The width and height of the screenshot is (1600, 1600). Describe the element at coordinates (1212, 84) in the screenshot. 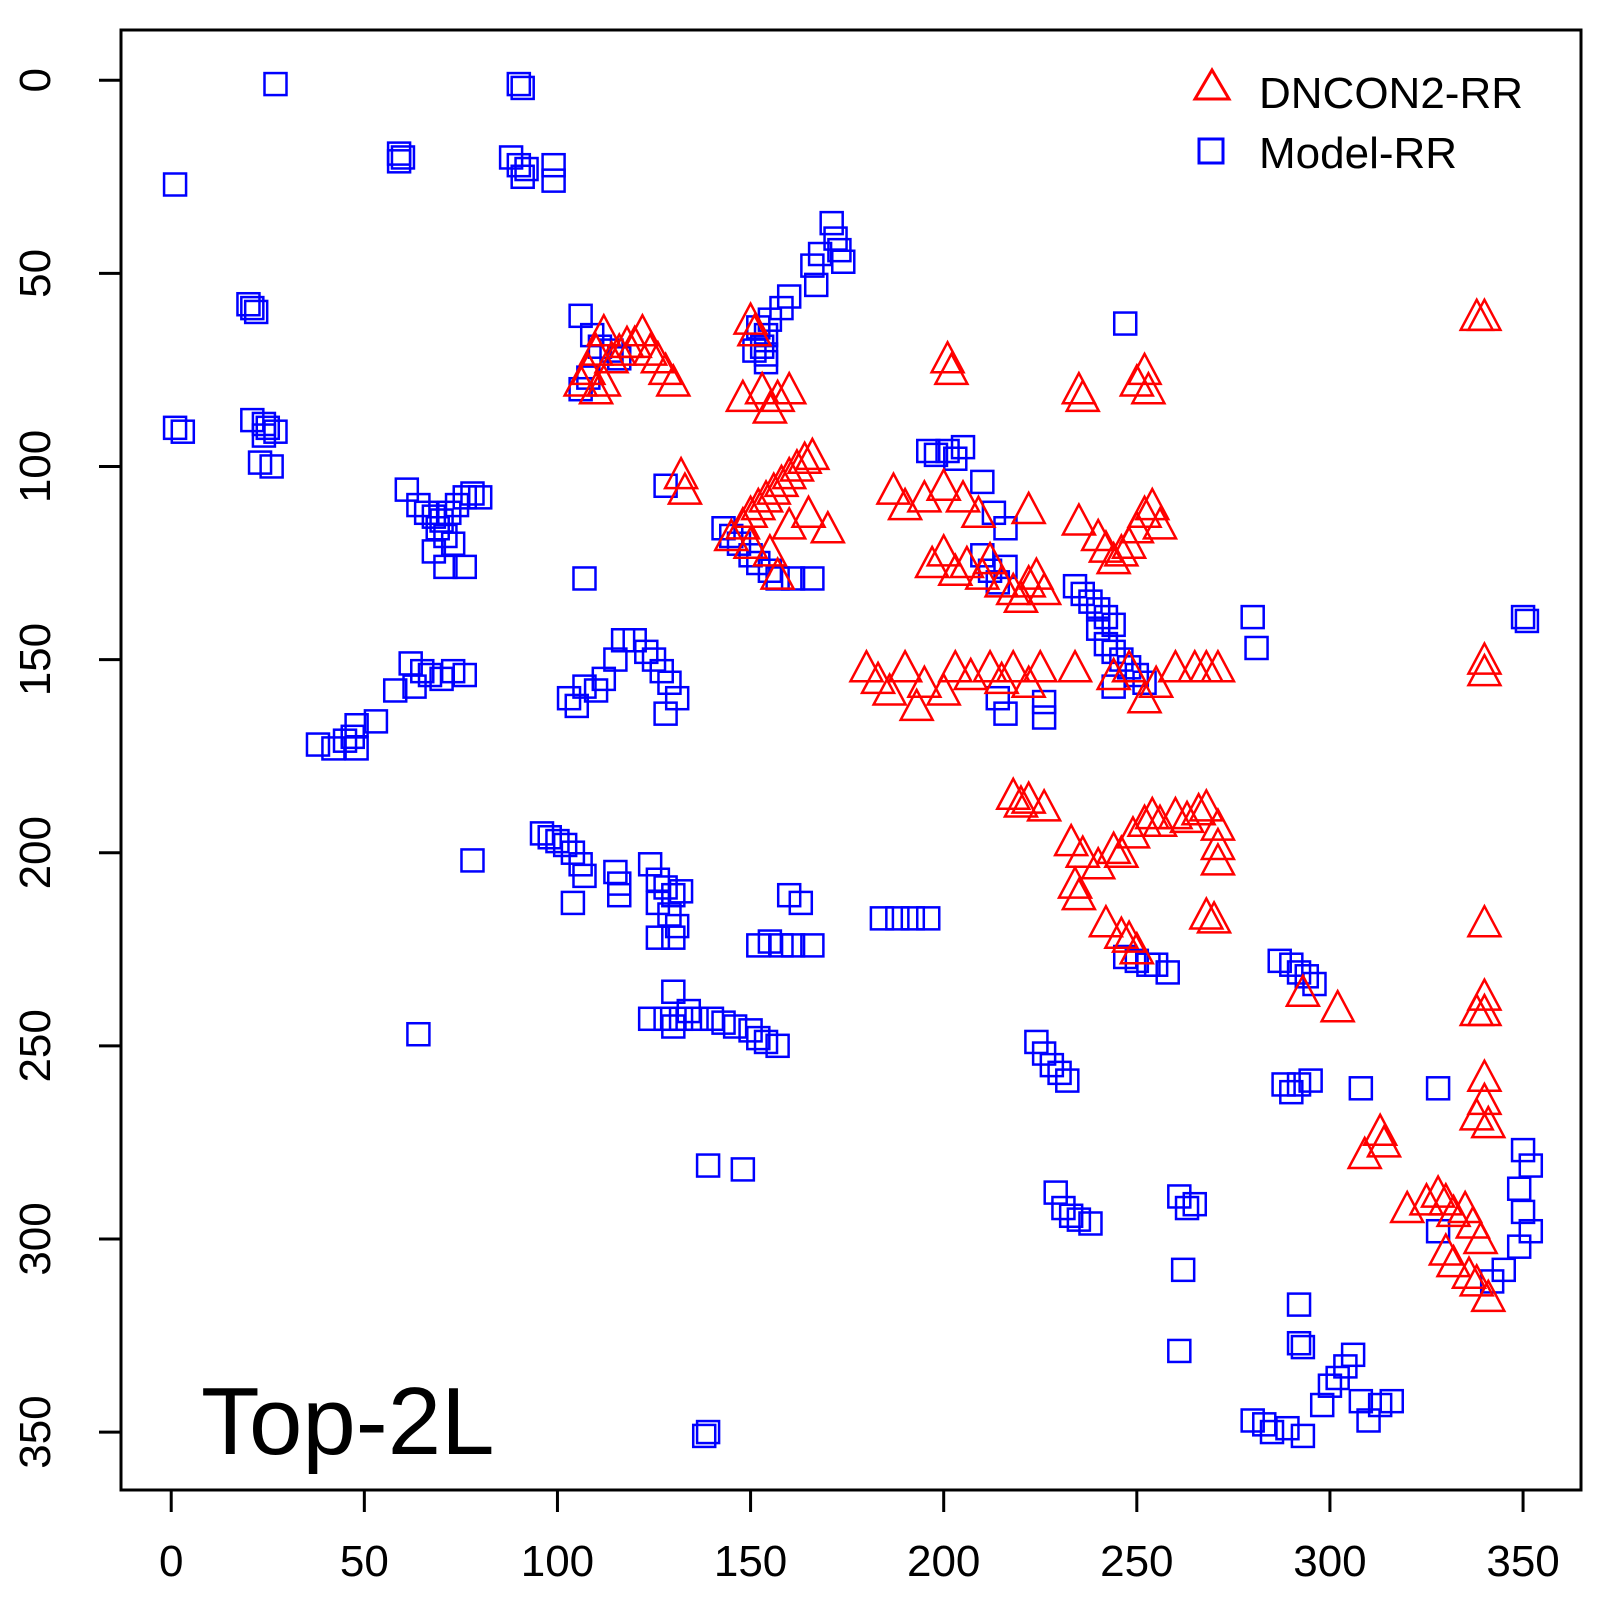

I see `legend-triangle-icon` at that location.